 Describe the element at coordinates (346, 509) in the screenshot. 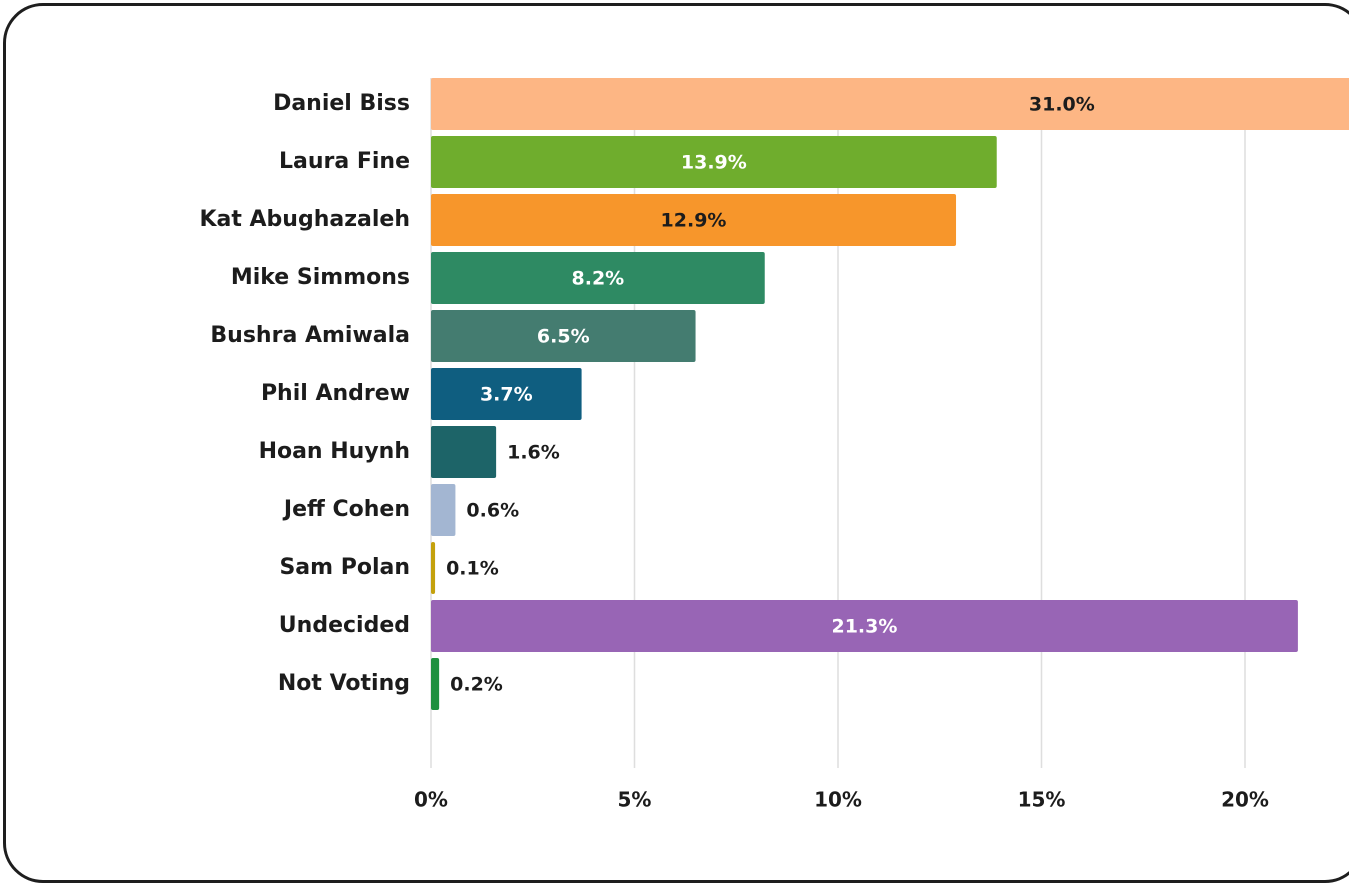

I see `category-label: Jeff Cohen` at that location.